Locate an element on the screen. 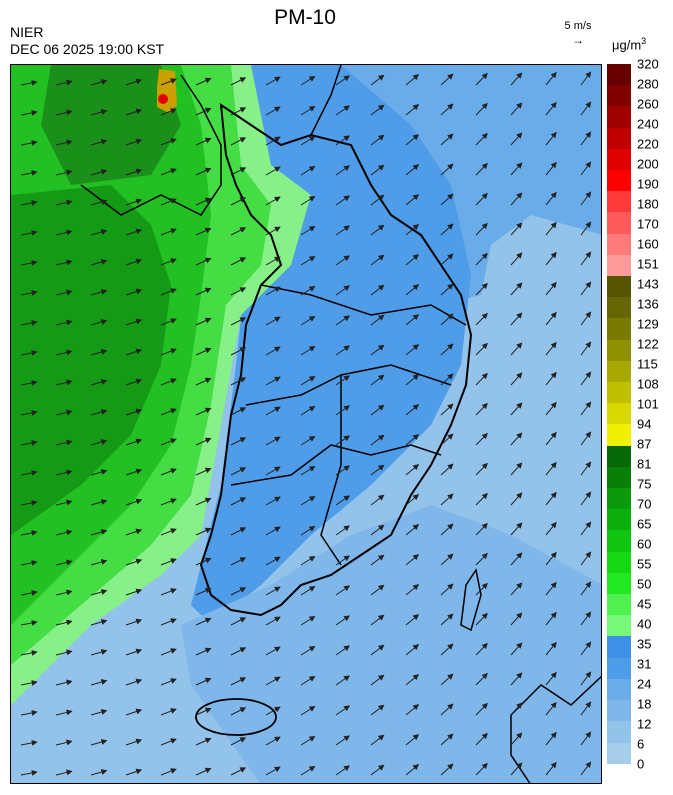  legend-tick-label: 240 is located at coordinates (648, 124).